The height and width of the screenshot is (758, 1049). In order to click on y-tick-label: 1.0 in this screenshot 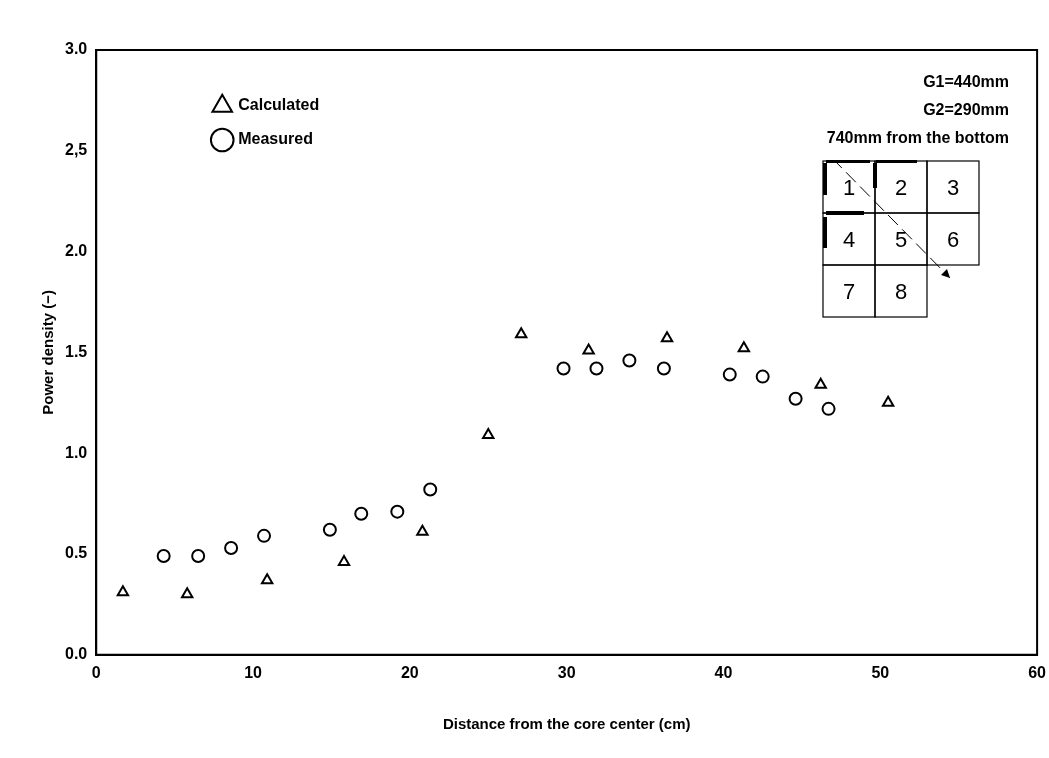, I will do `click(76, 452)`.